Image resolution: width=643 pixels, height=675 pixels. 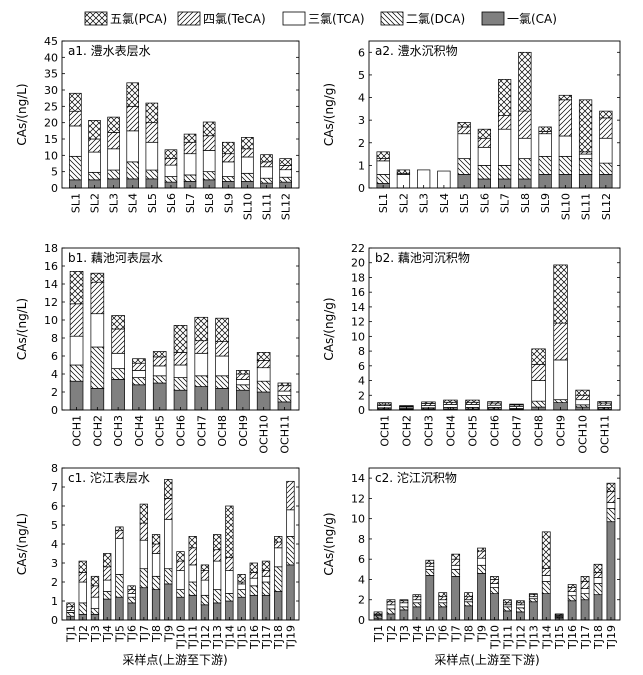 I want to click on y-tick-label-c2: 14, so click(x=358, y=478).